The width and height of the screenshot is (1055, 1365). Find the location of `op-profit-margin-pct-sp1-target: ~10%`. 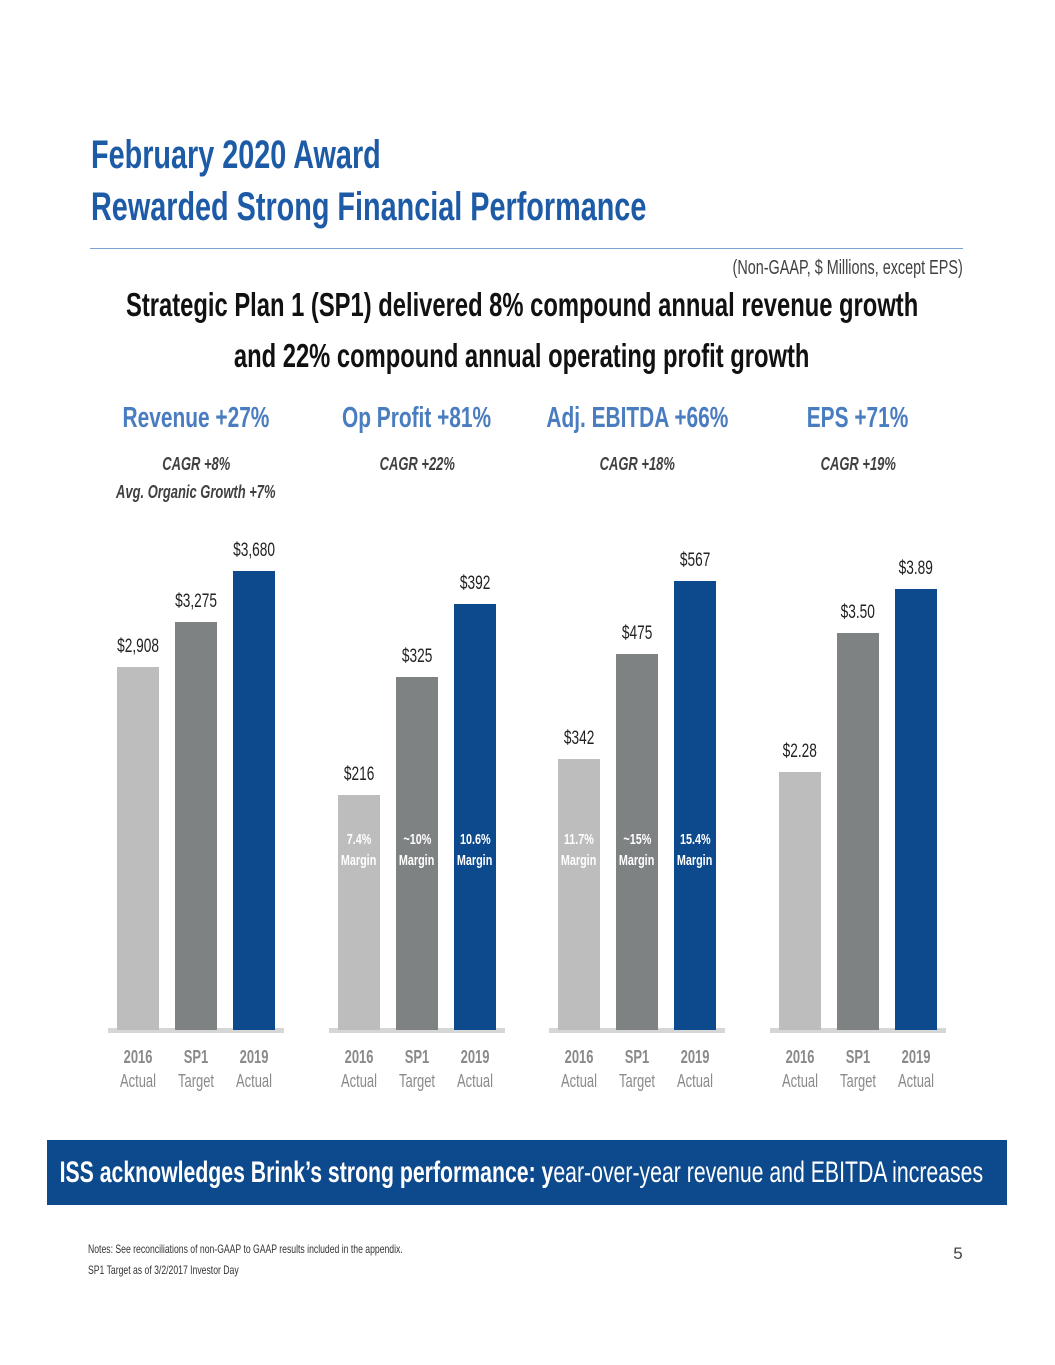

op-profit-margin-pct-sp1-target: ~10% is located at coordinates (417, 839).